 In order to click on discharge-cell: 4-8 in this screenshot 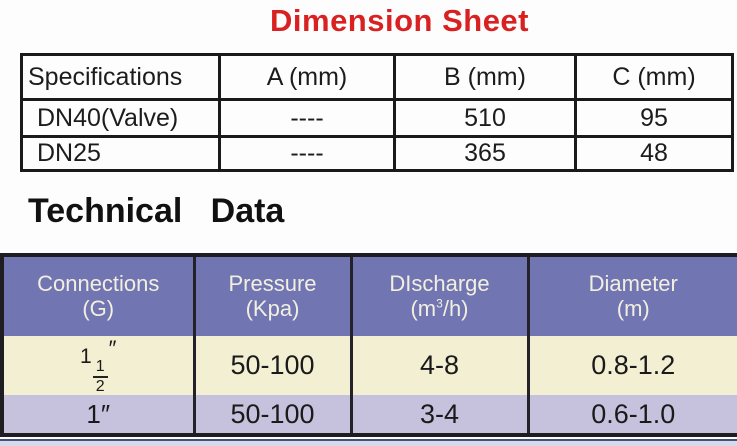, I will do `click(439, 365)`.